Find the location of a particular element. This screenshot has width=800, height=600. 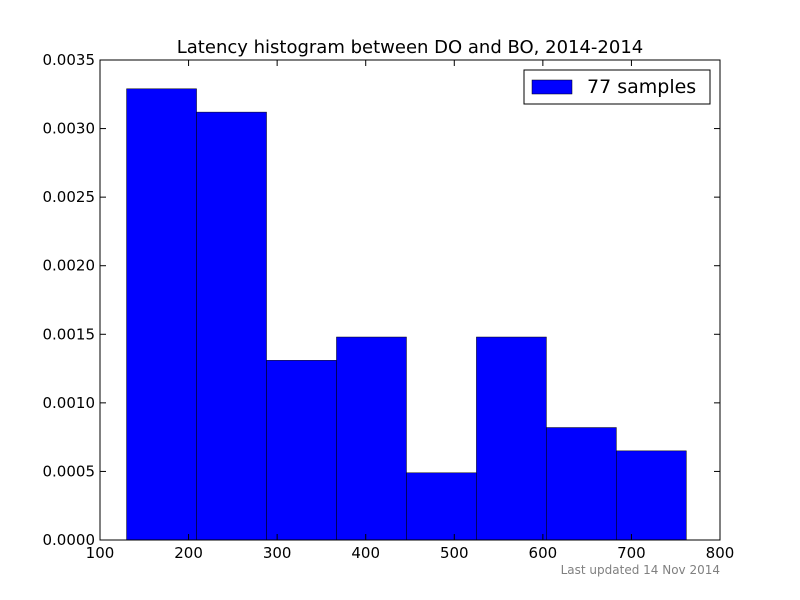

legend-swatch is located at coordinates (552, 87).